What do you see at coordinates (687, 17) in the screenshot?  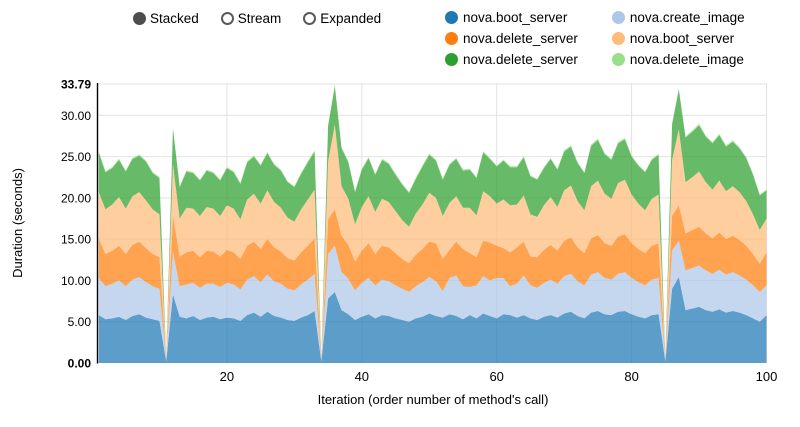 I see `legend-label: nova.create_image` at bounding box center [687, 17].